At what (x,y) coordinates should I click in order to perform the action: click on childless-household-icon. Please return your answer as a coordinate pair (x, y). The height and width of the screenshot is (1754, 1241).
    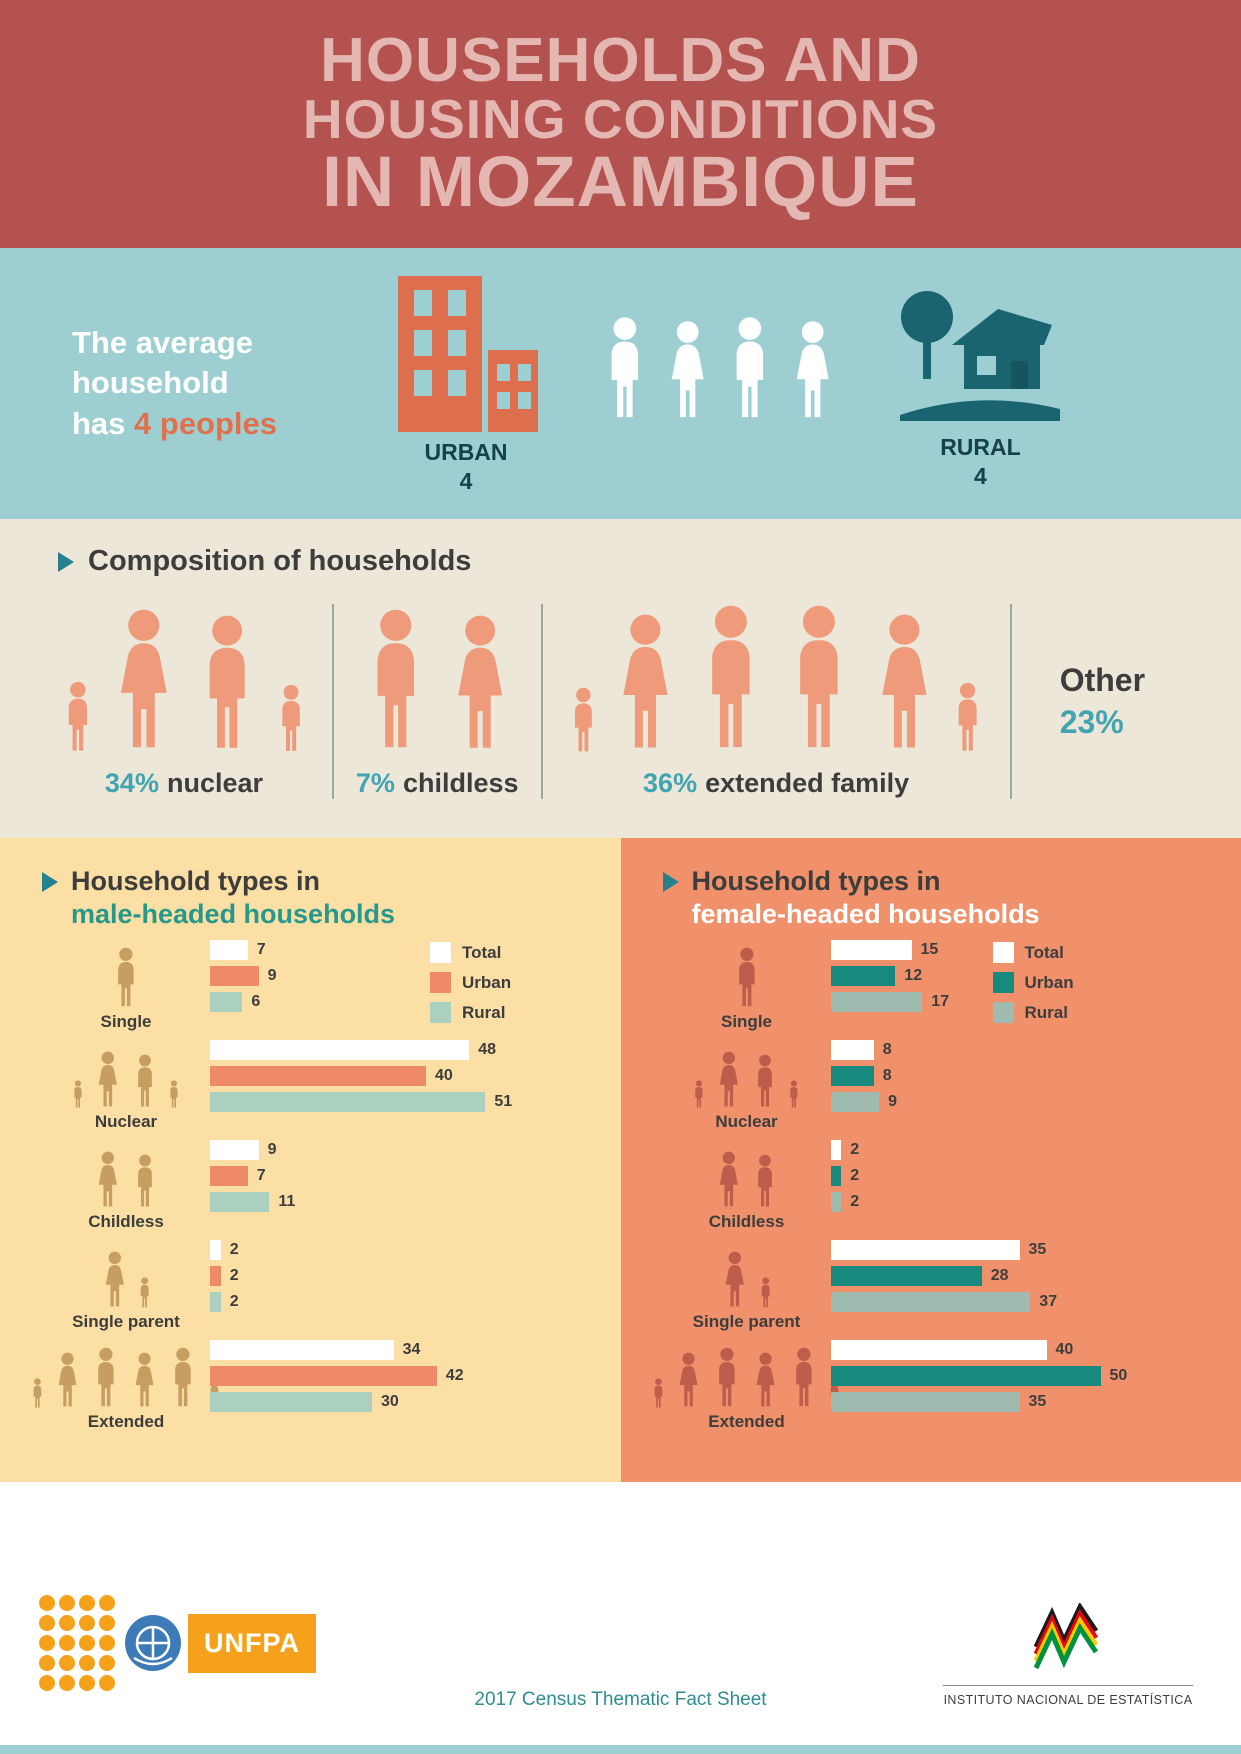
    Looking at the image, I should click on (126, 1180).